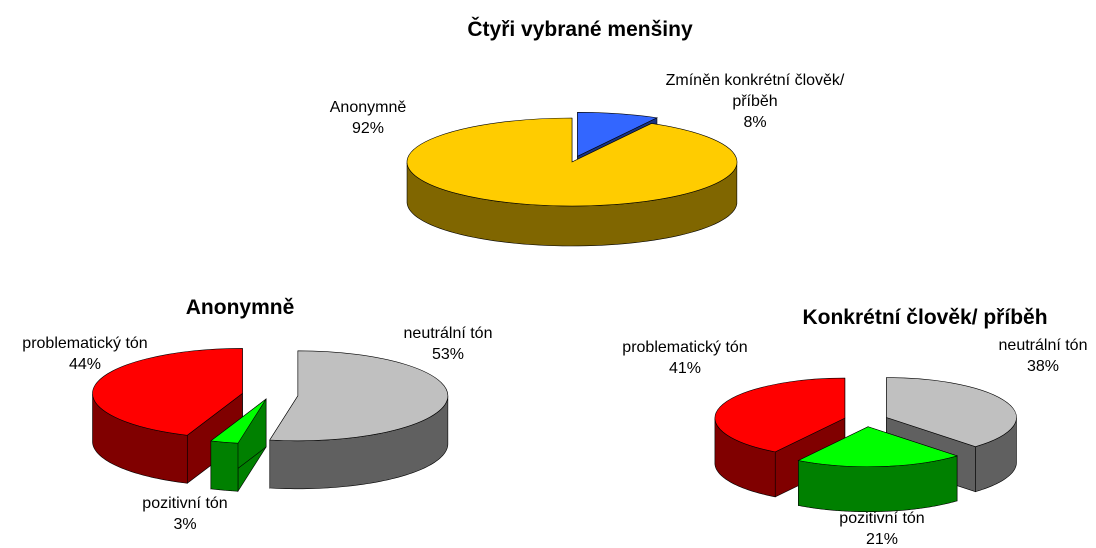 This screenshot has width=1096, height=548. What do you see at coordinates (755, 91) in the screenshot?
I see `category-label: Zmíněn konkrétní člověk/ příběh` at bounding box center [755, 91].